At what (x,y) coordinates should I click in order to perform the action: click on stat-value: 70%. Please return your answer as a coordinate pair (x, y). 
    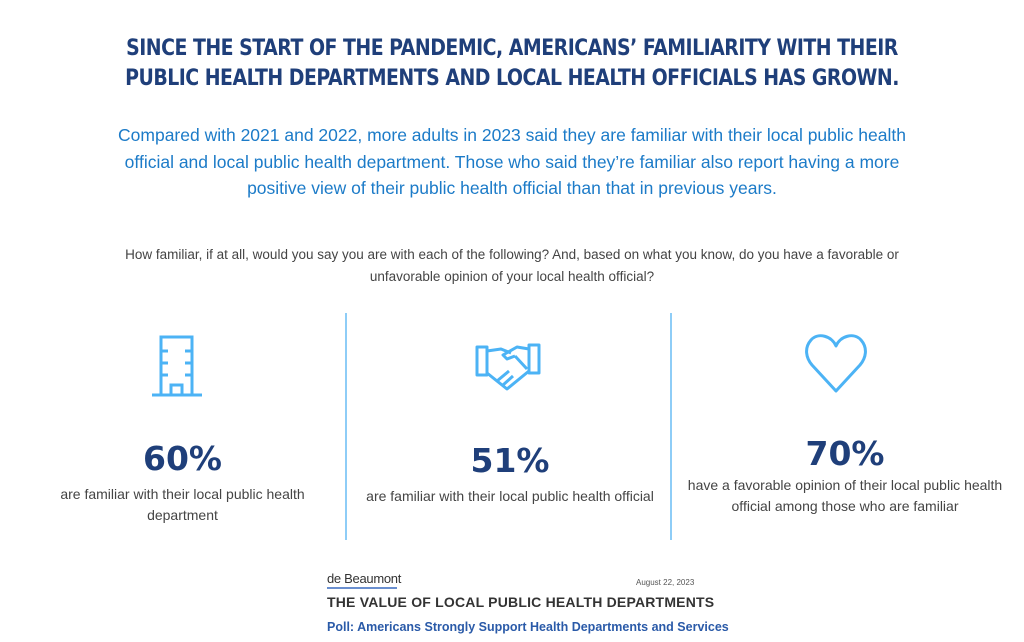
    Looking at the image, I should click on (845, 453).